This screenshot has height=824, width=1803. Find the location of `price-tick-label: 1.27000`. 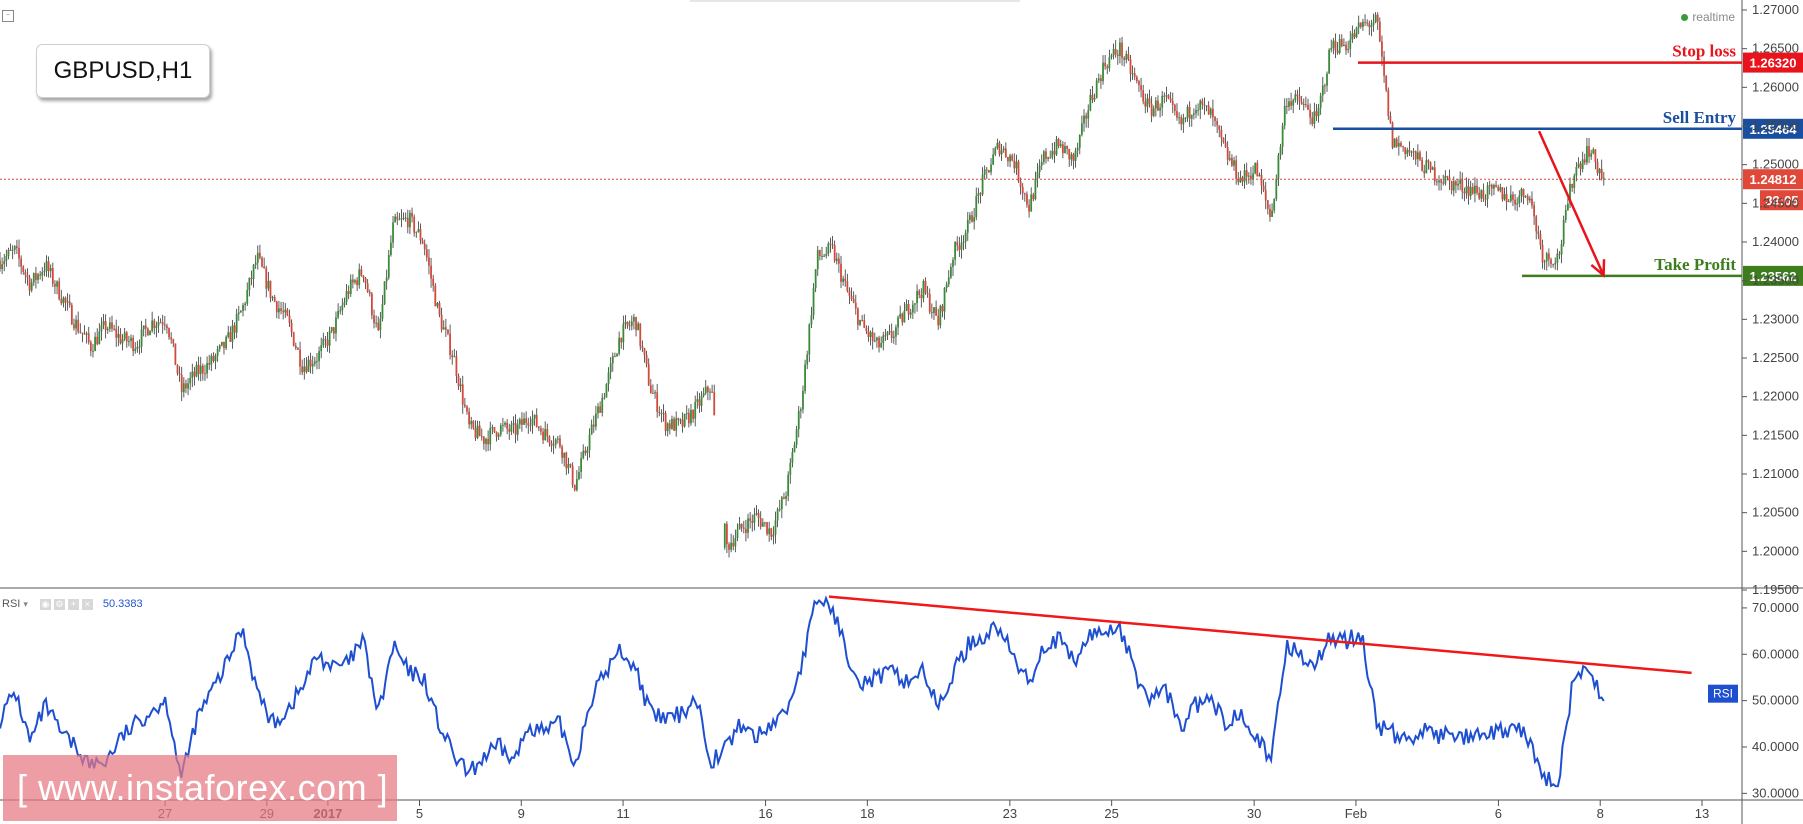

price-tick-label: 1.27000 is located at coordinates (1775, 9).